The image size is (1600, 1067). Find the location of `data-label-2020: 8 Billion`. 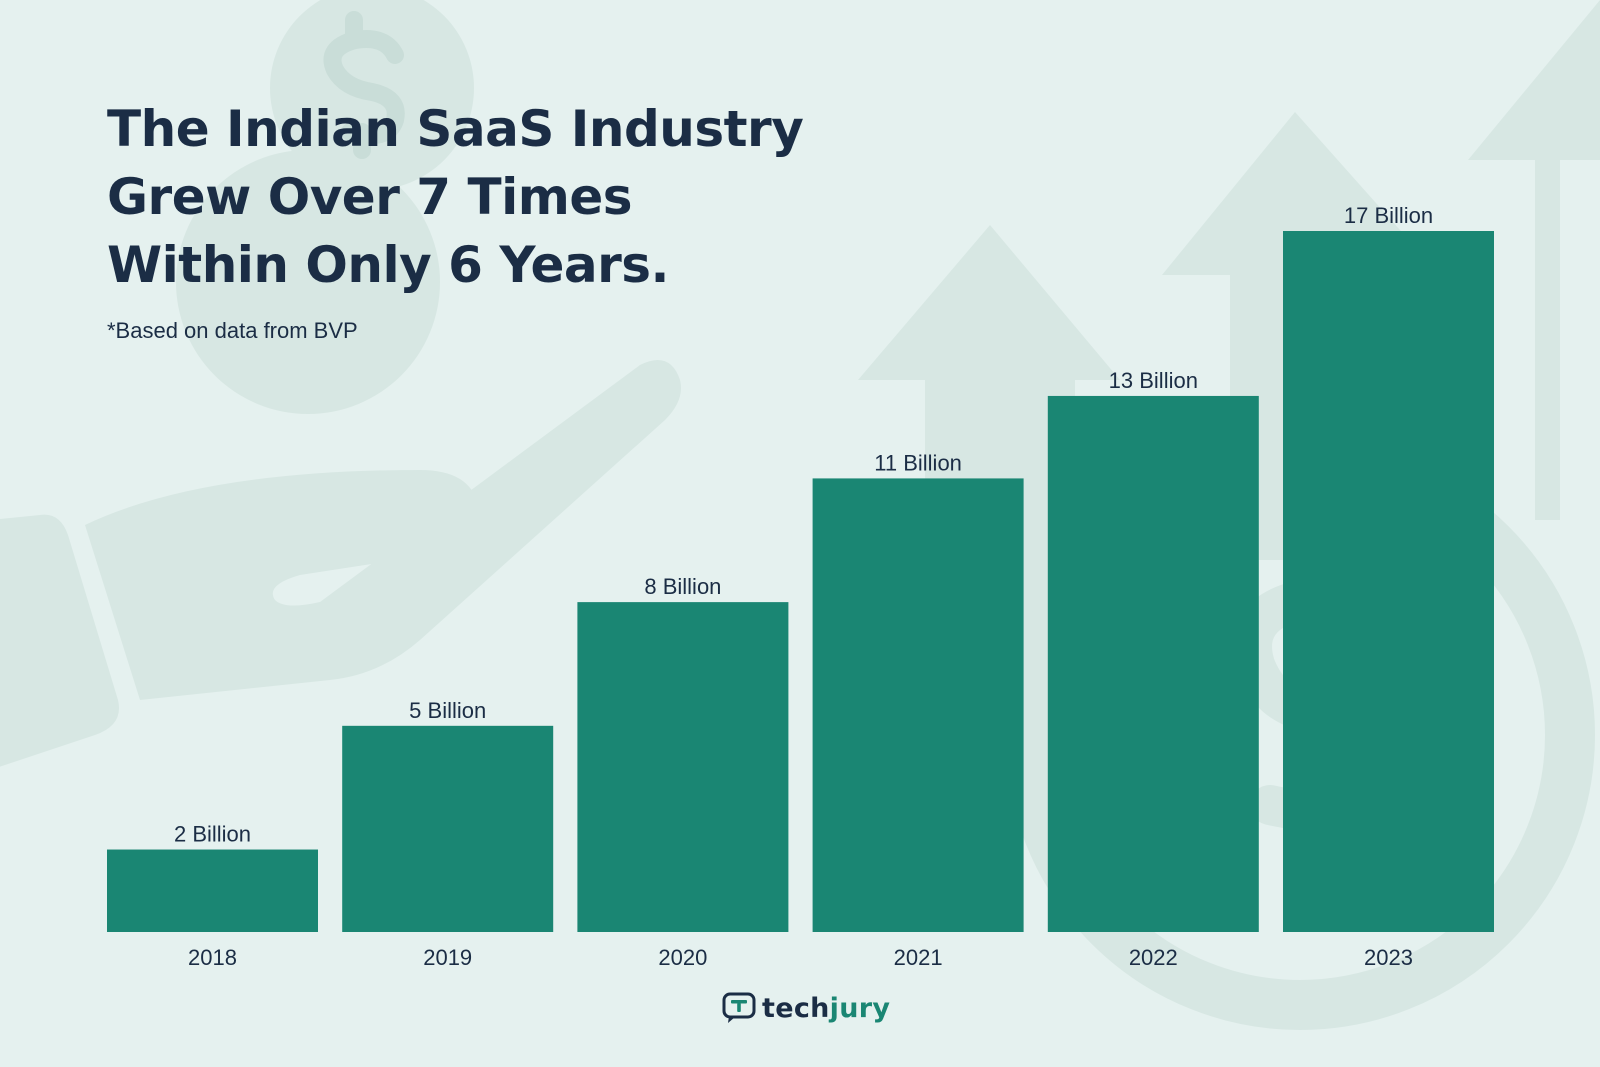

data-label-2020: 8 Billion is located at coordinates (682, 586).